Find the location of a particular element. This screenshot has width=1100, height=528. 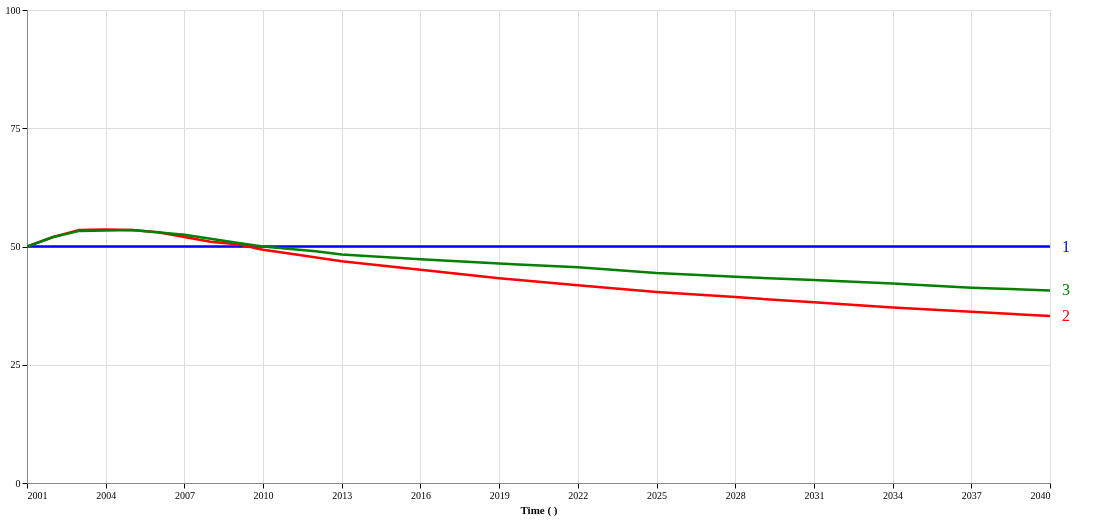

x-tick-label: 2028 is located at coordinates (735, 495).